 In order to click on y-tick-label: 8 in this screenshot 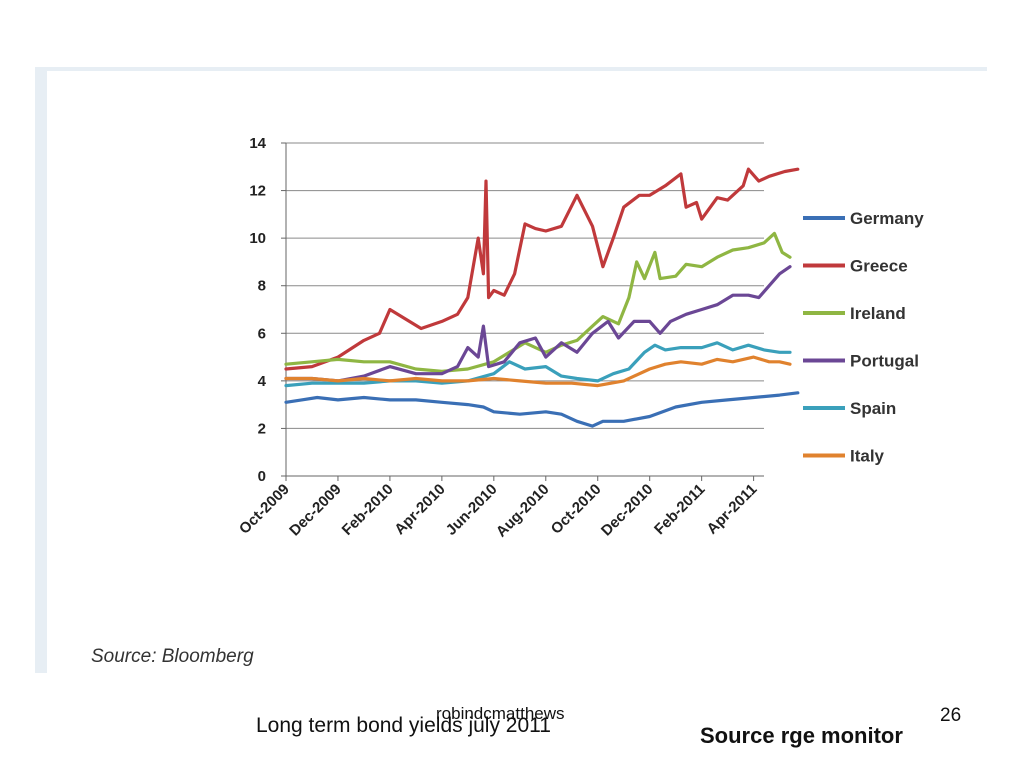, I will do `click(262, 286)`.